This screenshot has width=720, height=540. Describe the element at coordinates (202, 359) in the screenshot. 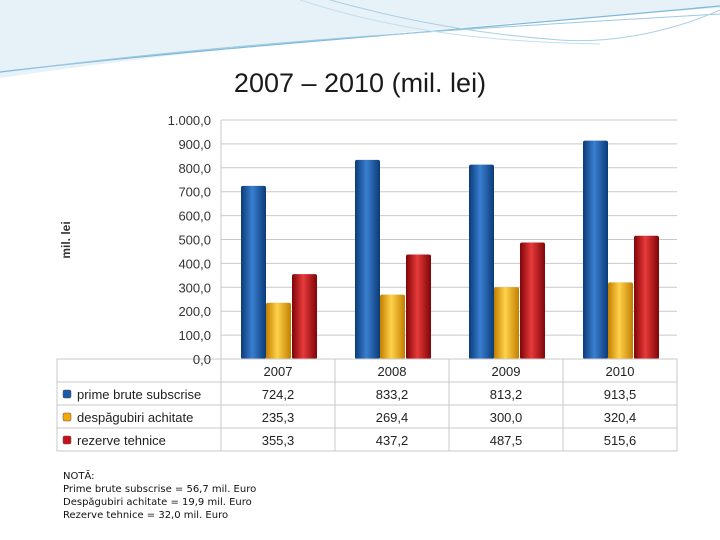

I see `y-tick-label: 0,0` at that location.